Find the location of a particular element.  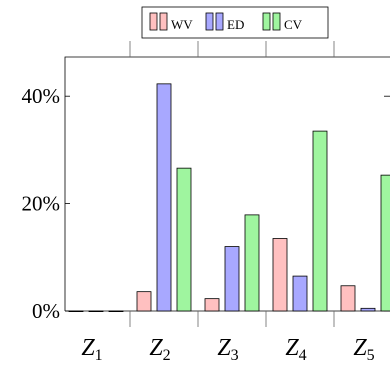

legend-label-ed: ED is located at coordinates (235, 24).